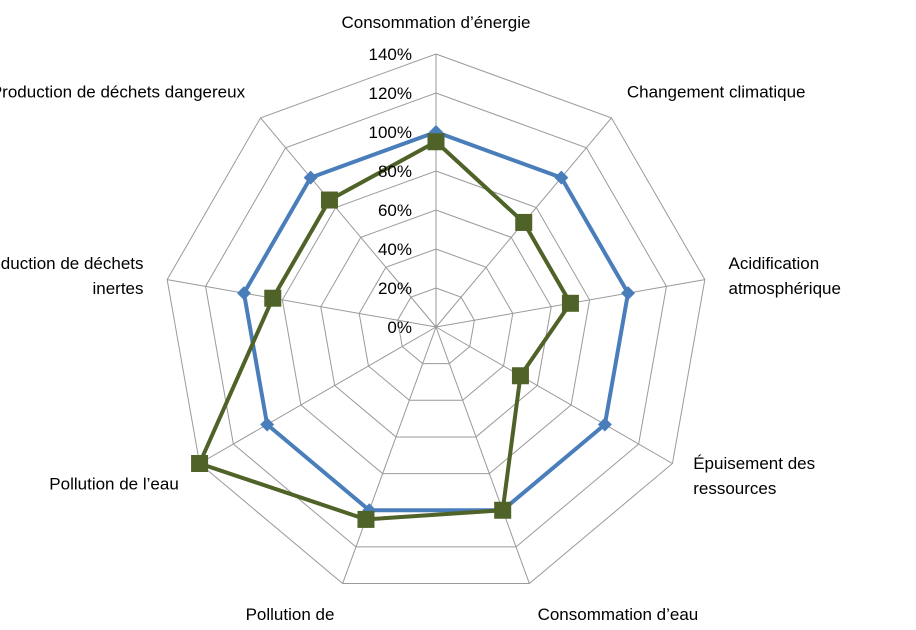 The image size is (916, 630). Describe the element at coordinates (72, 276) in the screenshot. I see `category-label: Production de déchets inertes` at that location.